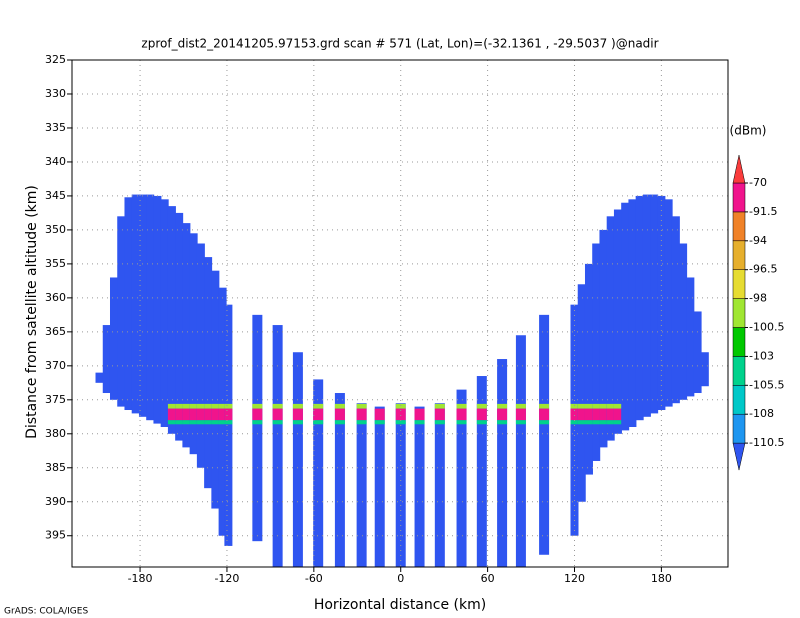  I want to click on colorbar-label: (dBm), so click(748, 131).